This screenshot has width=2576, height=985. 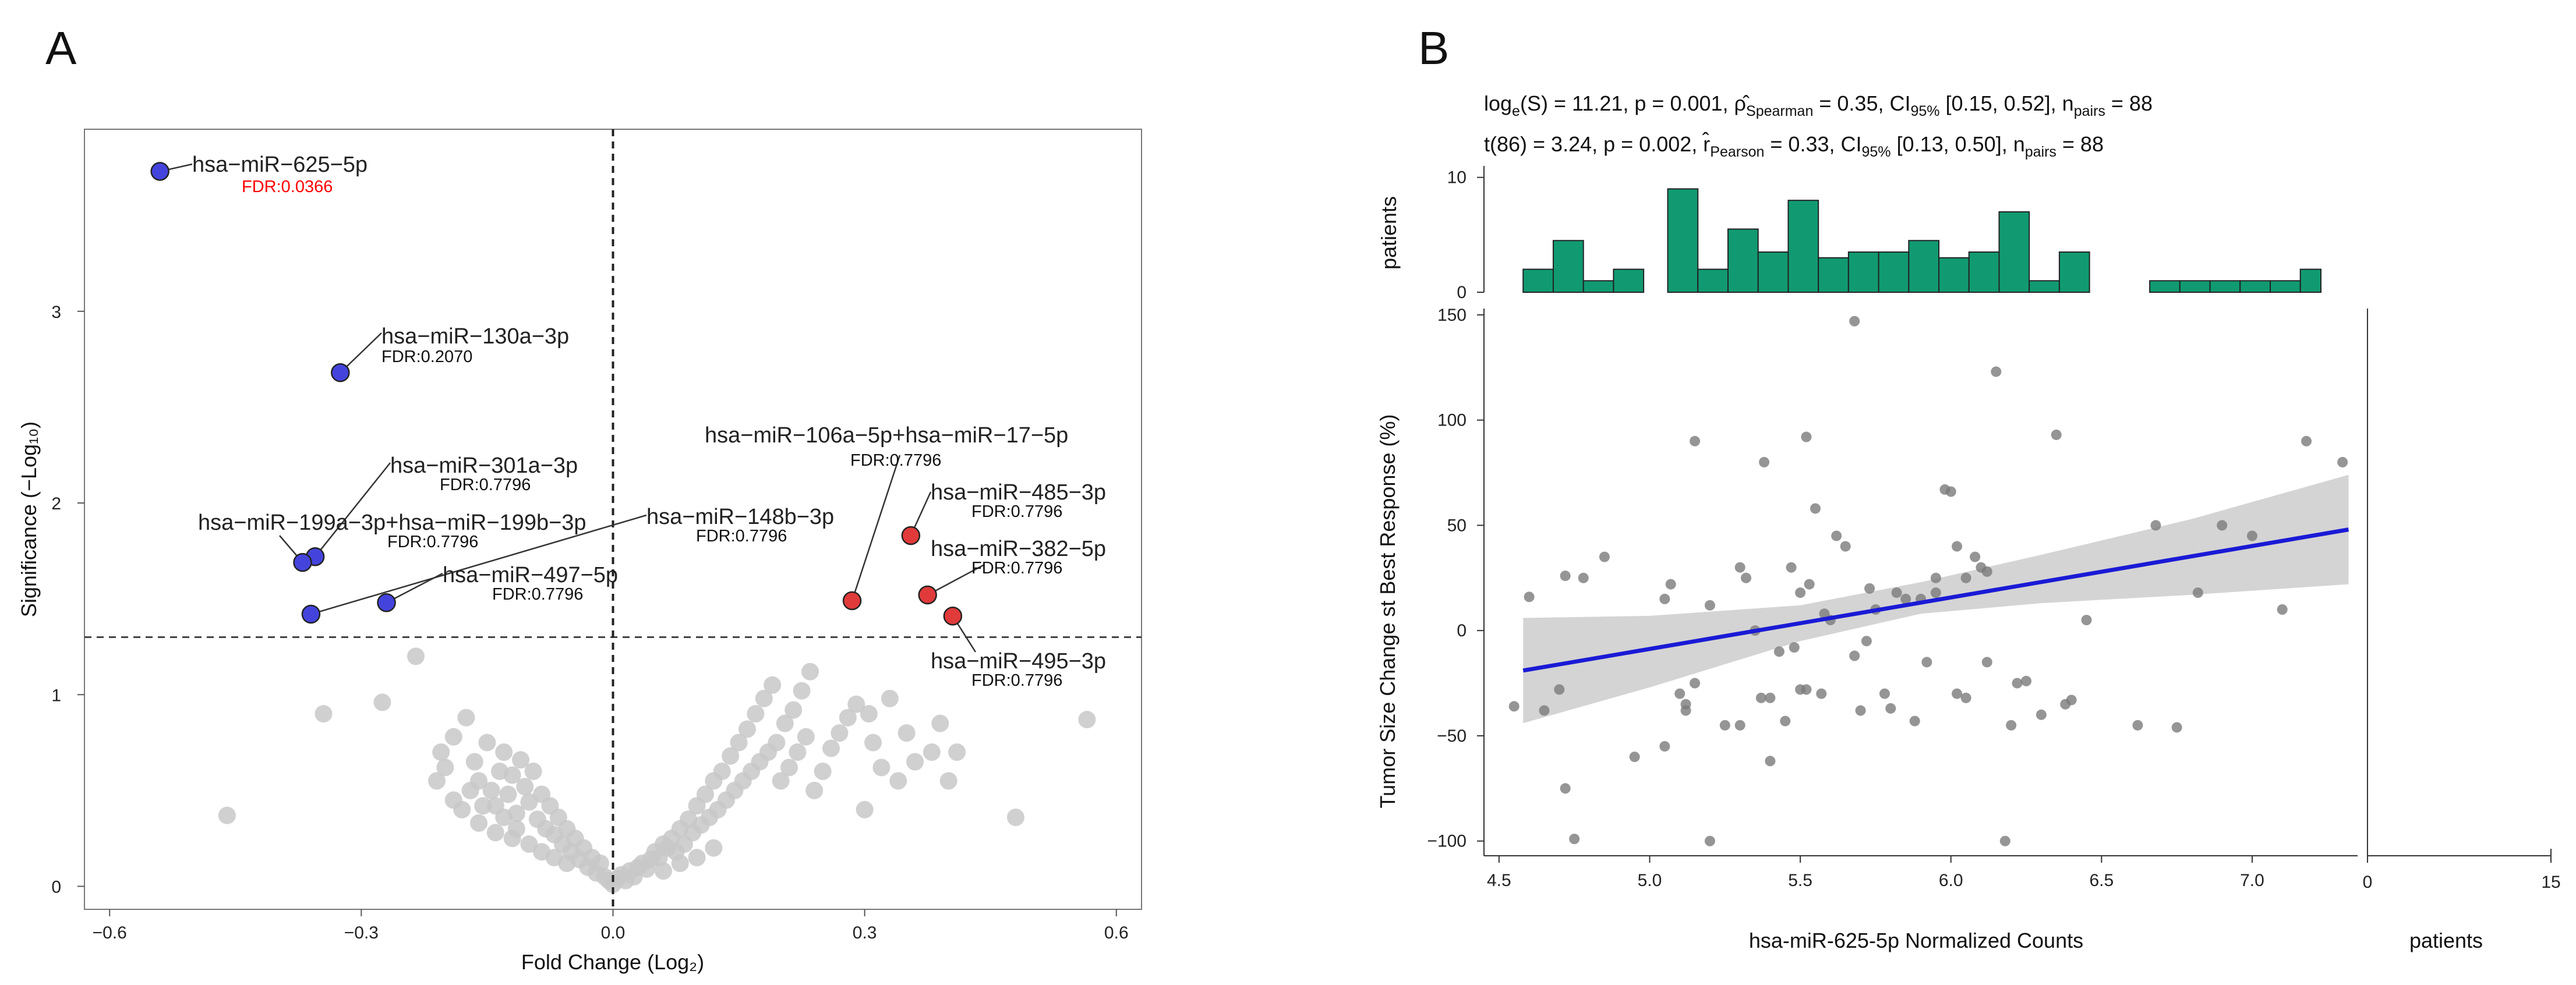 I want to click on scatter-x-label: hsa-miR-625-5p Normalized Counts, so click(x=1916, y=940).